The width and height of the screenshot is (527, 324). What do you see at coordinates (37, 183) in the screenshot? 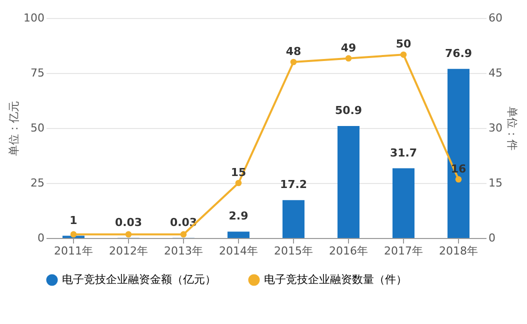
I see `y-tick-label: 25` at bounding box center [37, 183].